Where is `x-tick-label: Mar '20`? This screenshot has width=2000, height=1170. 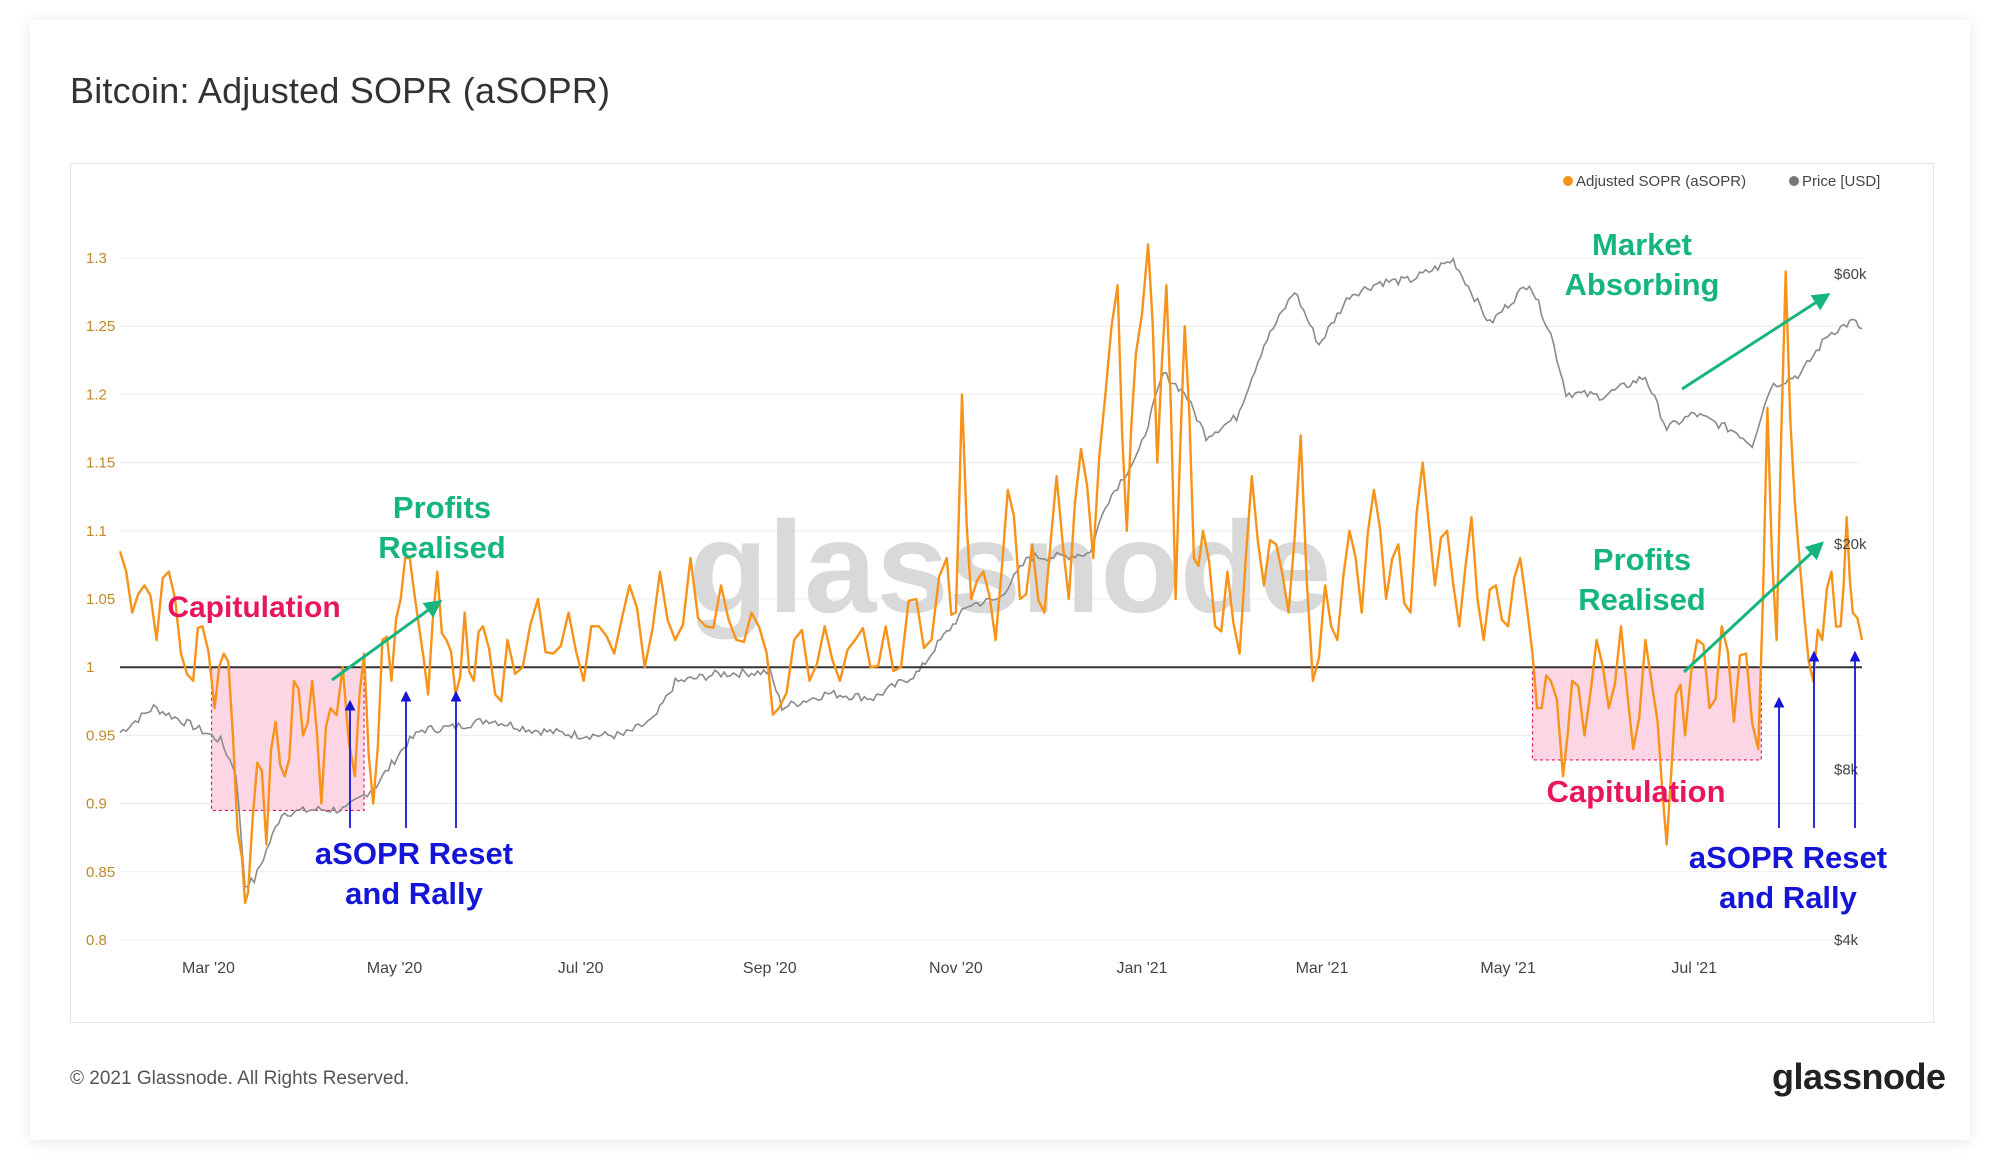 x-tick-label: Mar '20 is located at coordinates (208, 968).